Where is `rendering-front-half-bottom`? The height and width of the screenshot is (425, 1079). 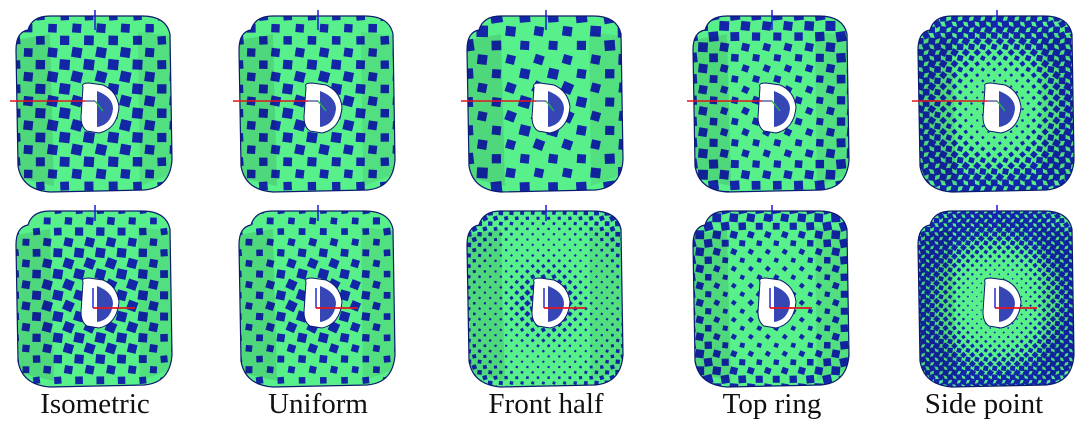 rendering-front-half-bottom is located at coordinates (546, 300).